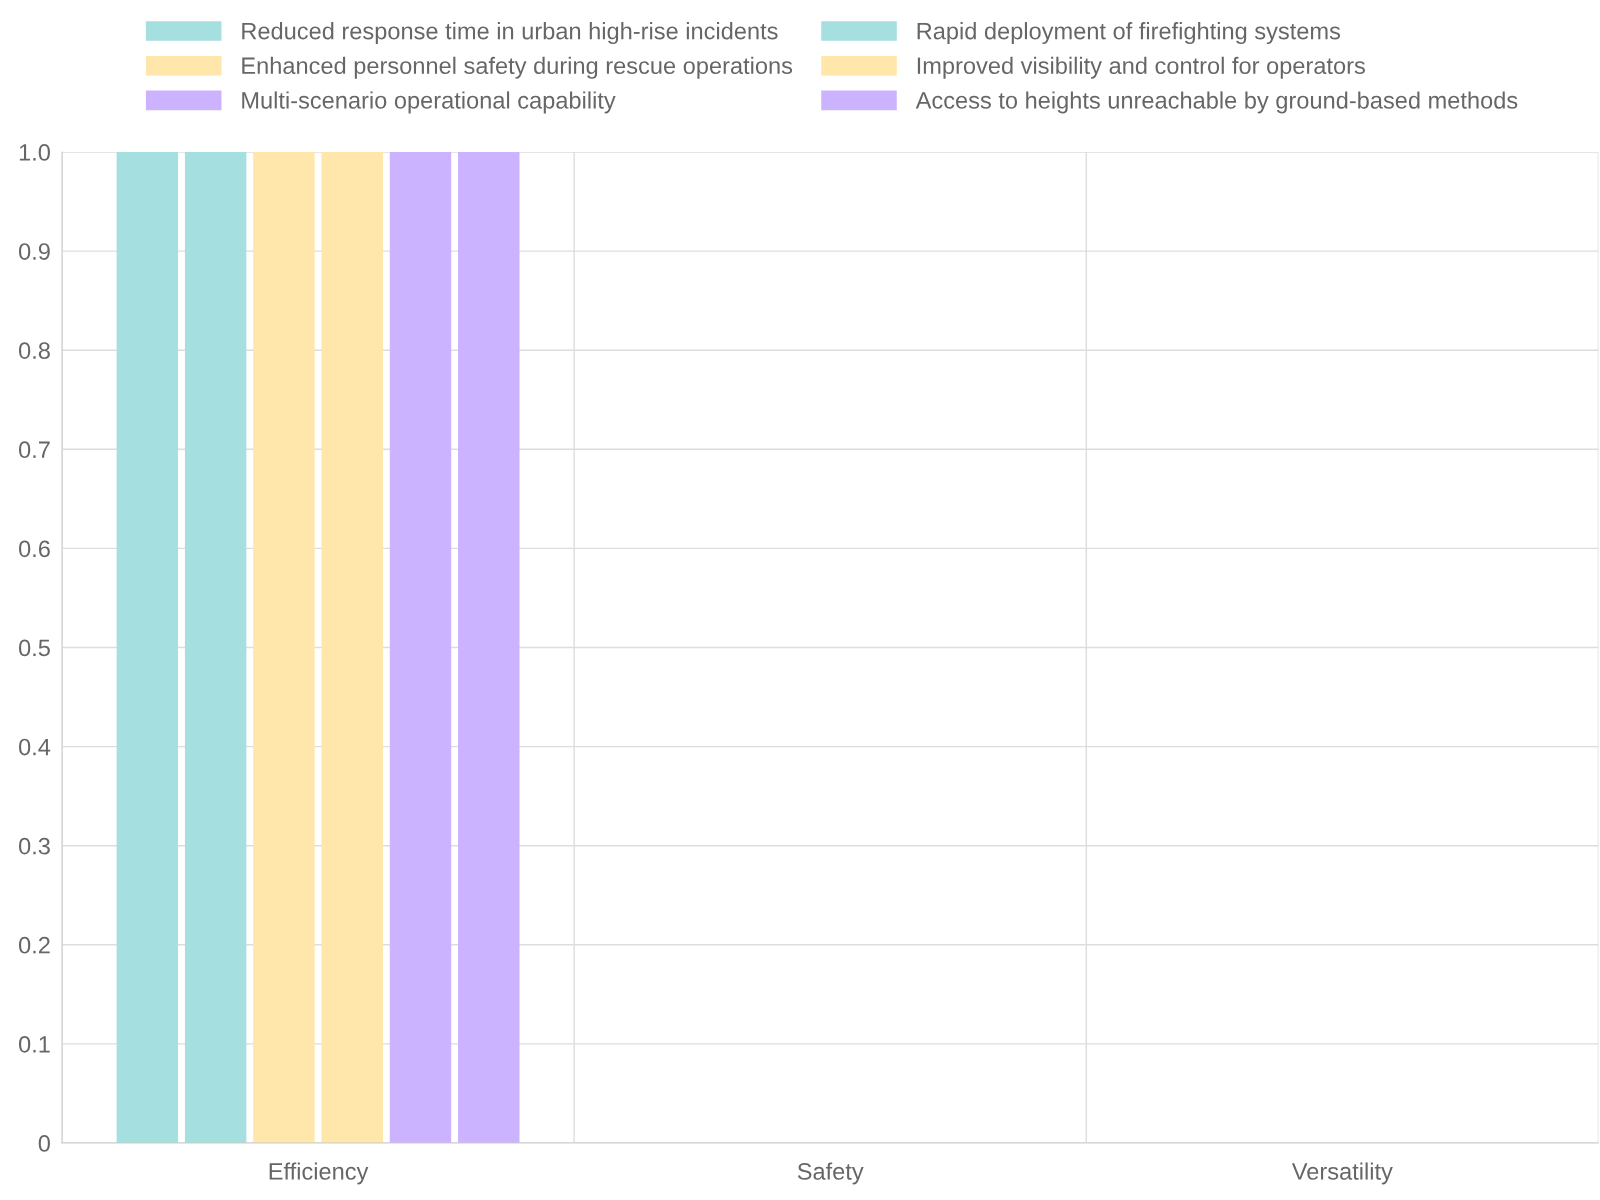  Describe the element at coordinates (34, 152) in the screenshot. I see `y-tick-label: 1.0` at that location.